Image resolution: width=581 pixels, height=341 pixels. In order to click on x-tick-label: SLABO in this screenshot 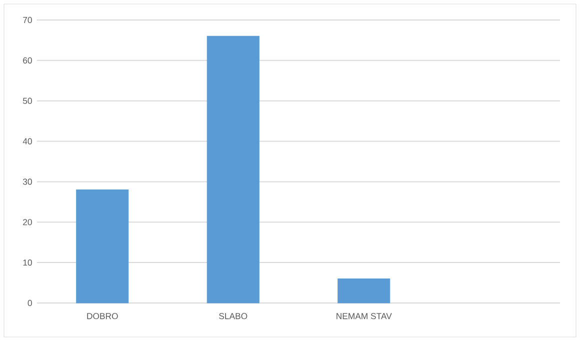, I will do `click(233, 316)`.